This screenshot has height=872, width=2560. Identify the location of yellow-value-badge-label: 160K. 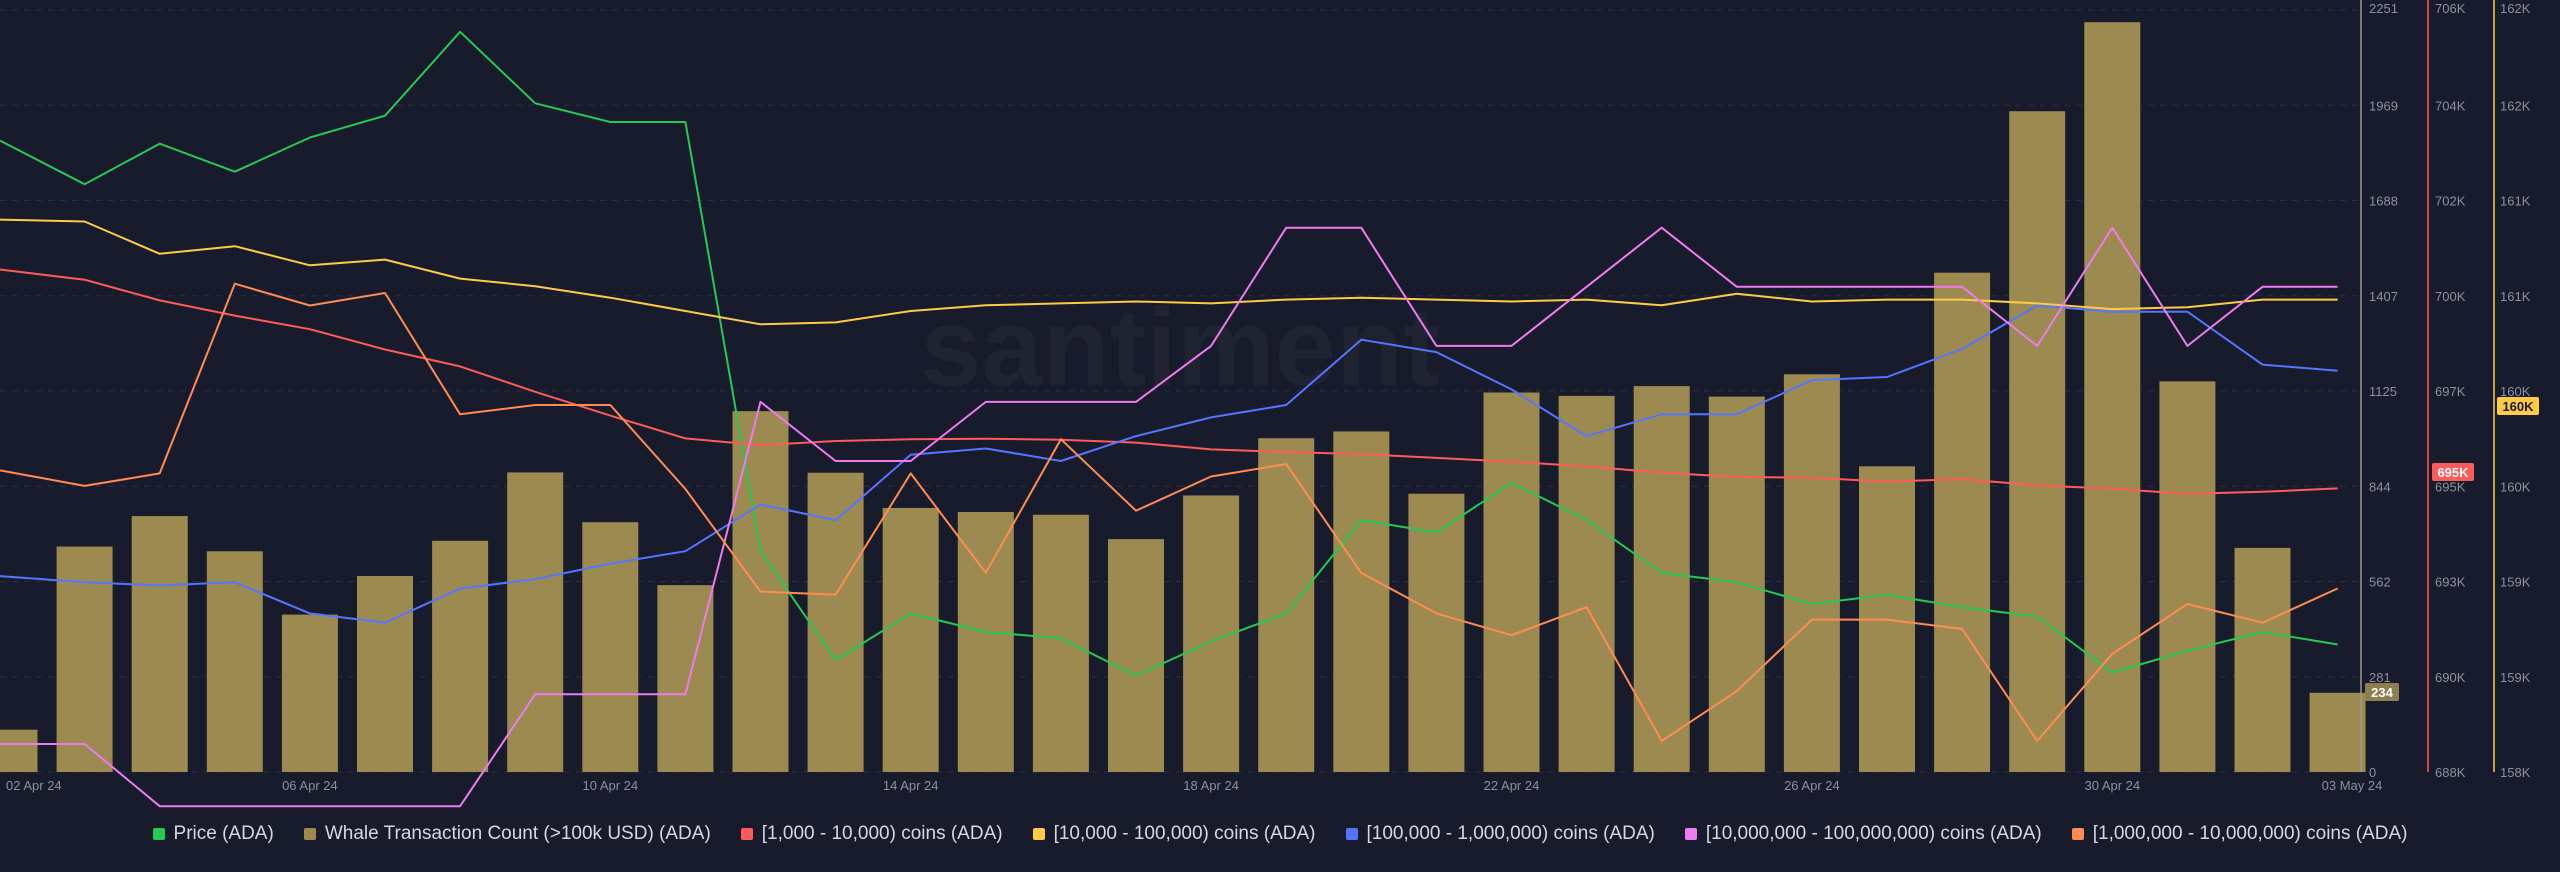
(2518, 406).